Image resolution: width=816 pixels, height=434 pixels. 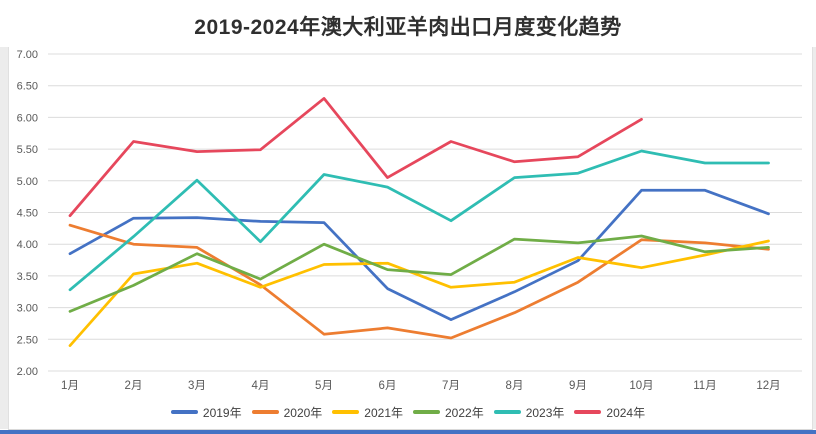 I want to click on legend-label: 2021年, so click(x=383, y=412).